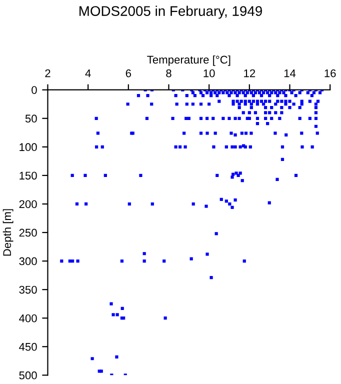 Image resolution: width=341 pixels, height=384 pixels. I want to click on x-tick-label: 6, so click(129, 73).